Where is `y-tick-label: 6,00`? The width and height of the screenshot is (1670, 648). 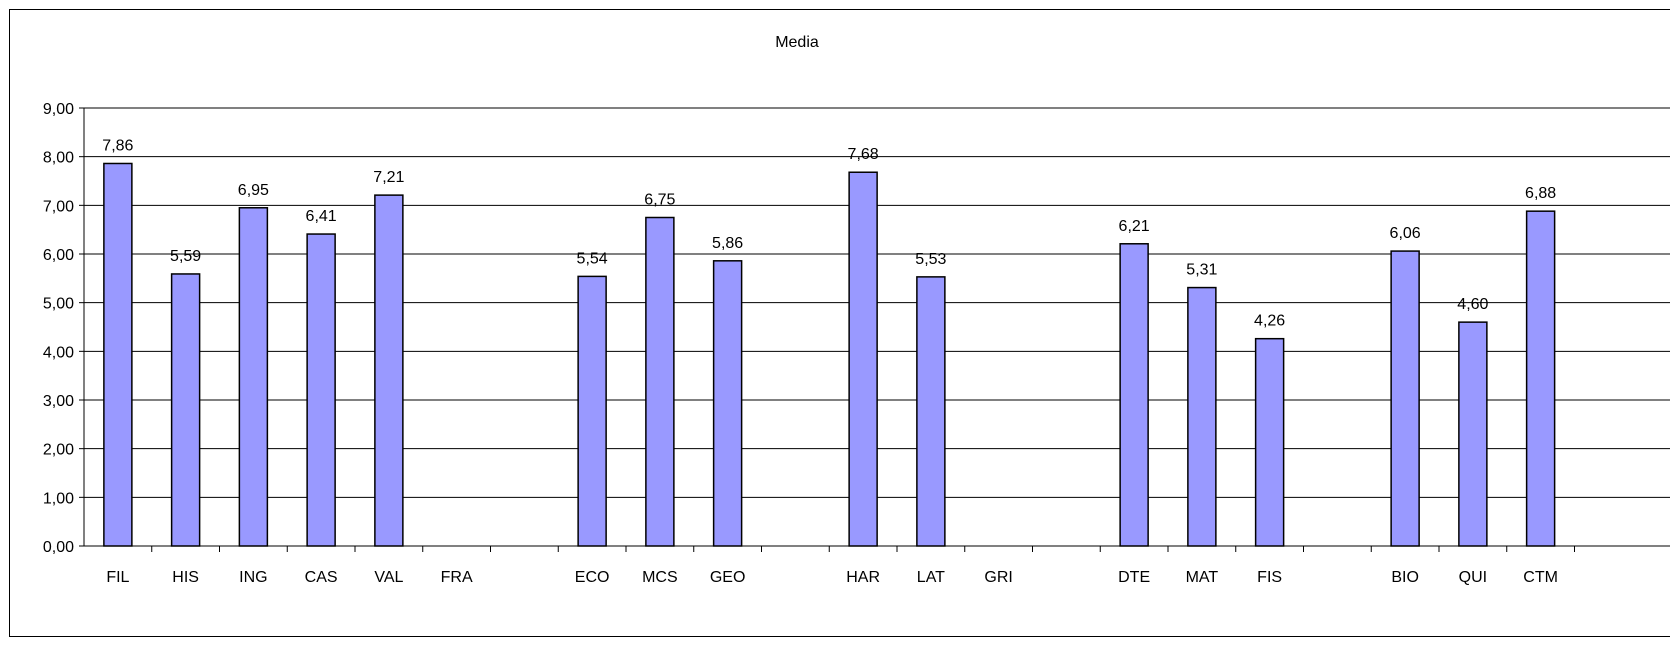 y-tick-label: 6,00 is located at coordinates (58, 255).